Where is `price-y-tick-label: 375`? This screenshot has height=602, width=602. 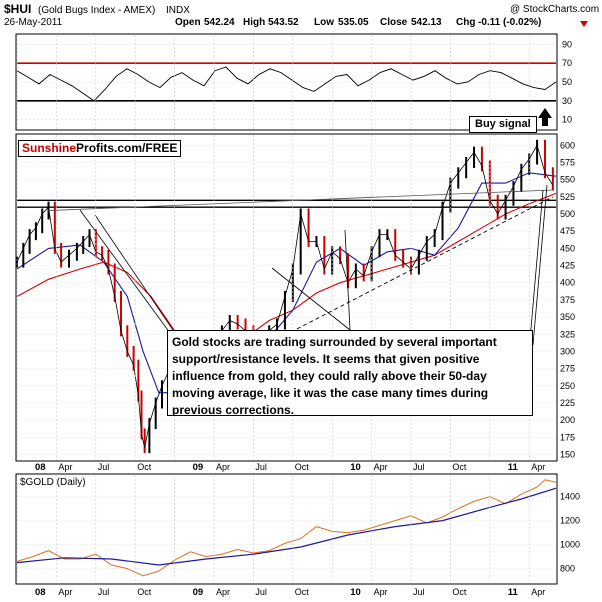
price-y-tick-label: 375 is located at coordinates (567, 300).